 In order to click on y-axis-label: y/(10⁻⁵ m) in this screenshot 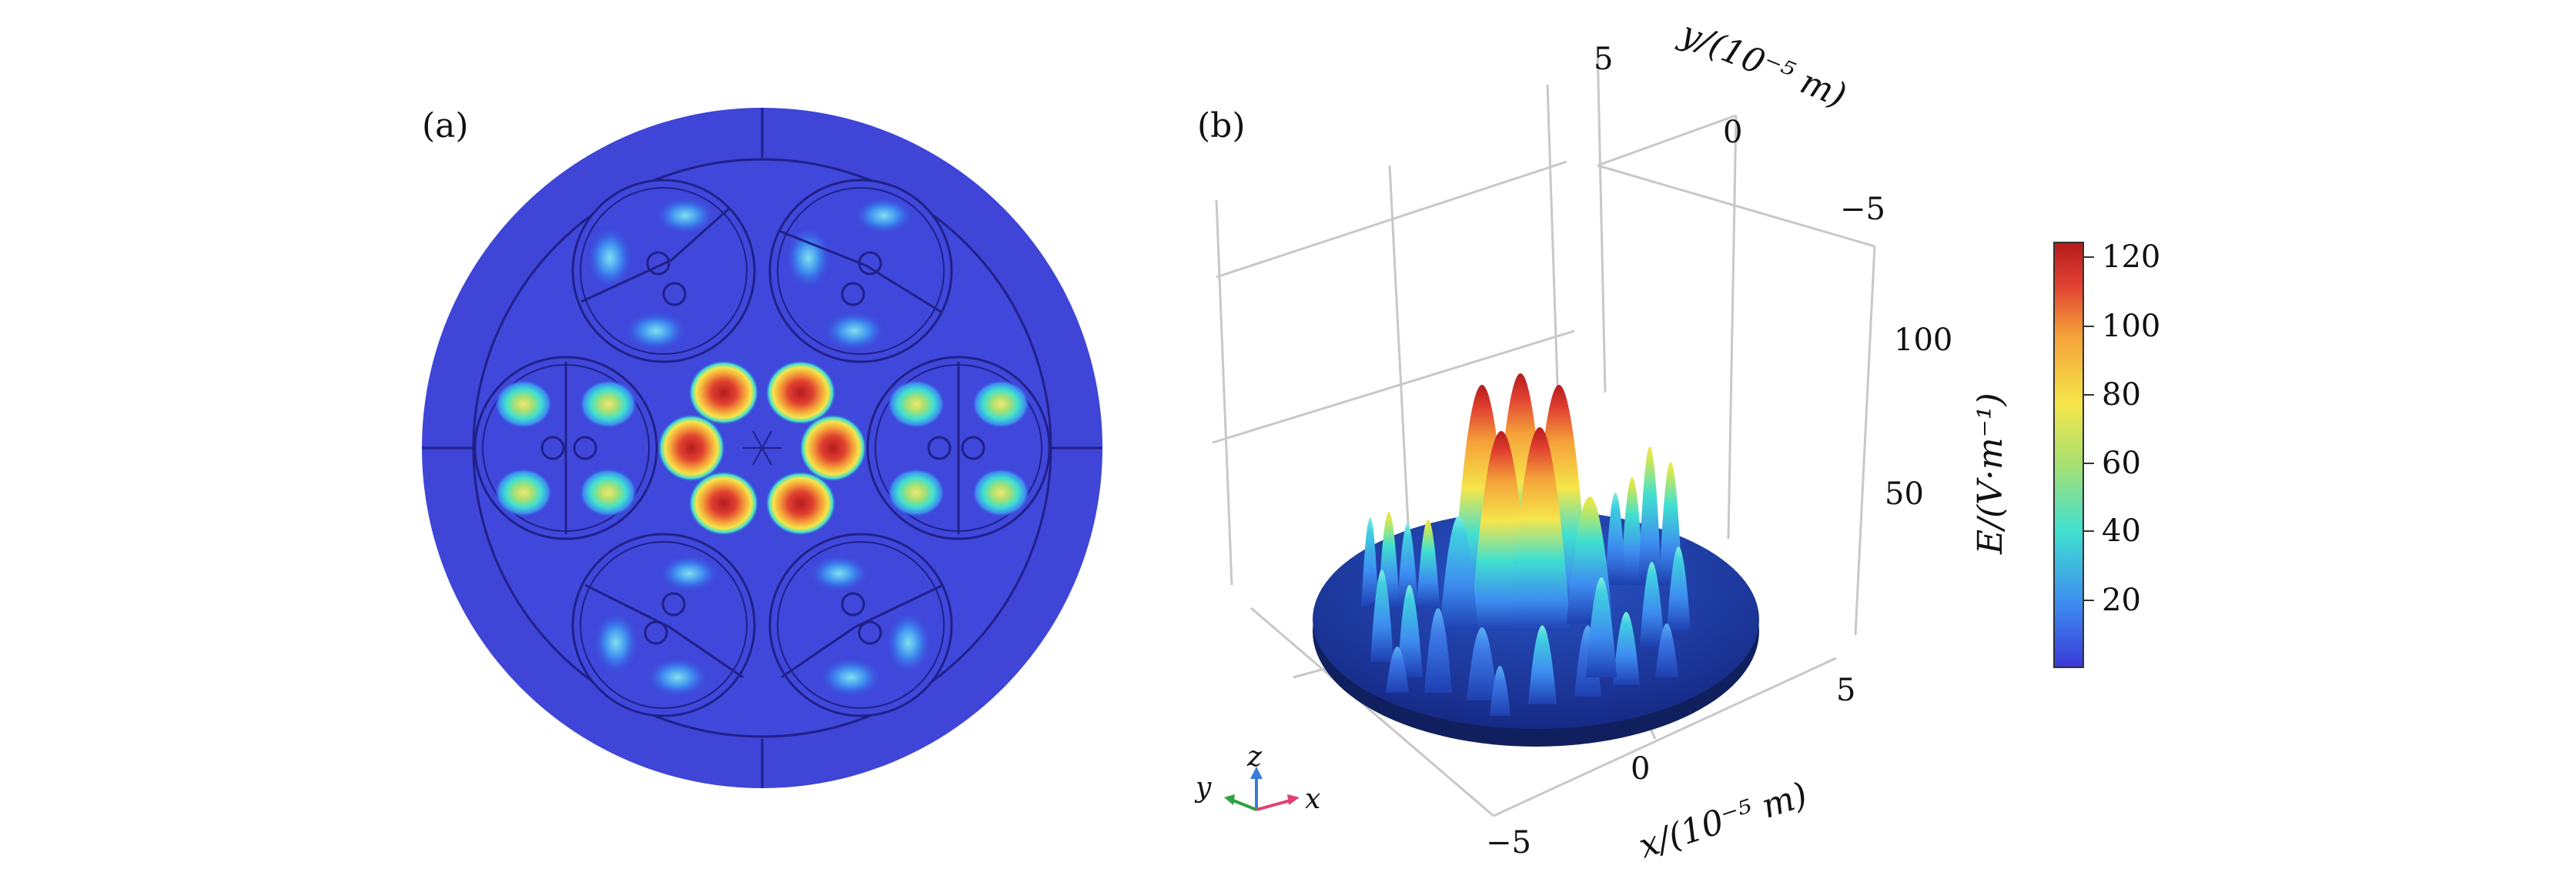, I will do `click(1763, 64)`.